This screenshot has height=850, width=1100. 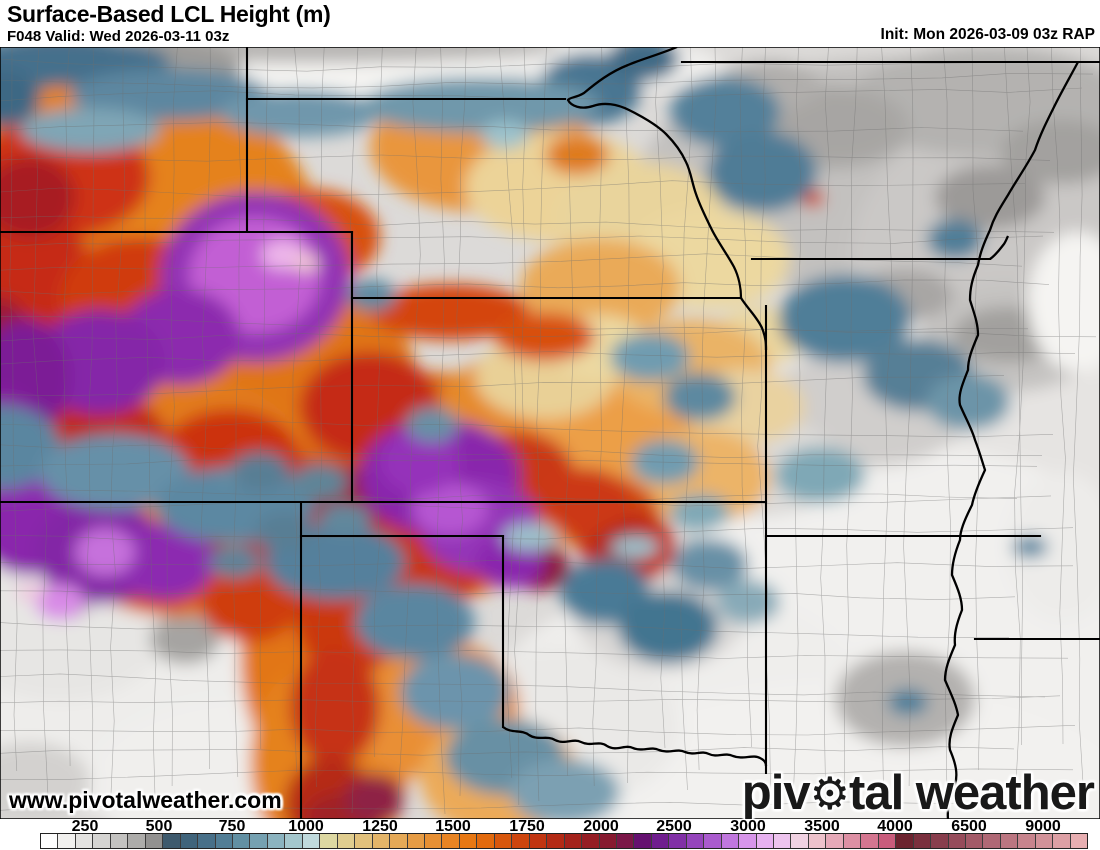 What do you see at coordinates (969, 826) in the screenshot?
I see `colorbar-tick-label: 6500` at bounding box center [969, 826].